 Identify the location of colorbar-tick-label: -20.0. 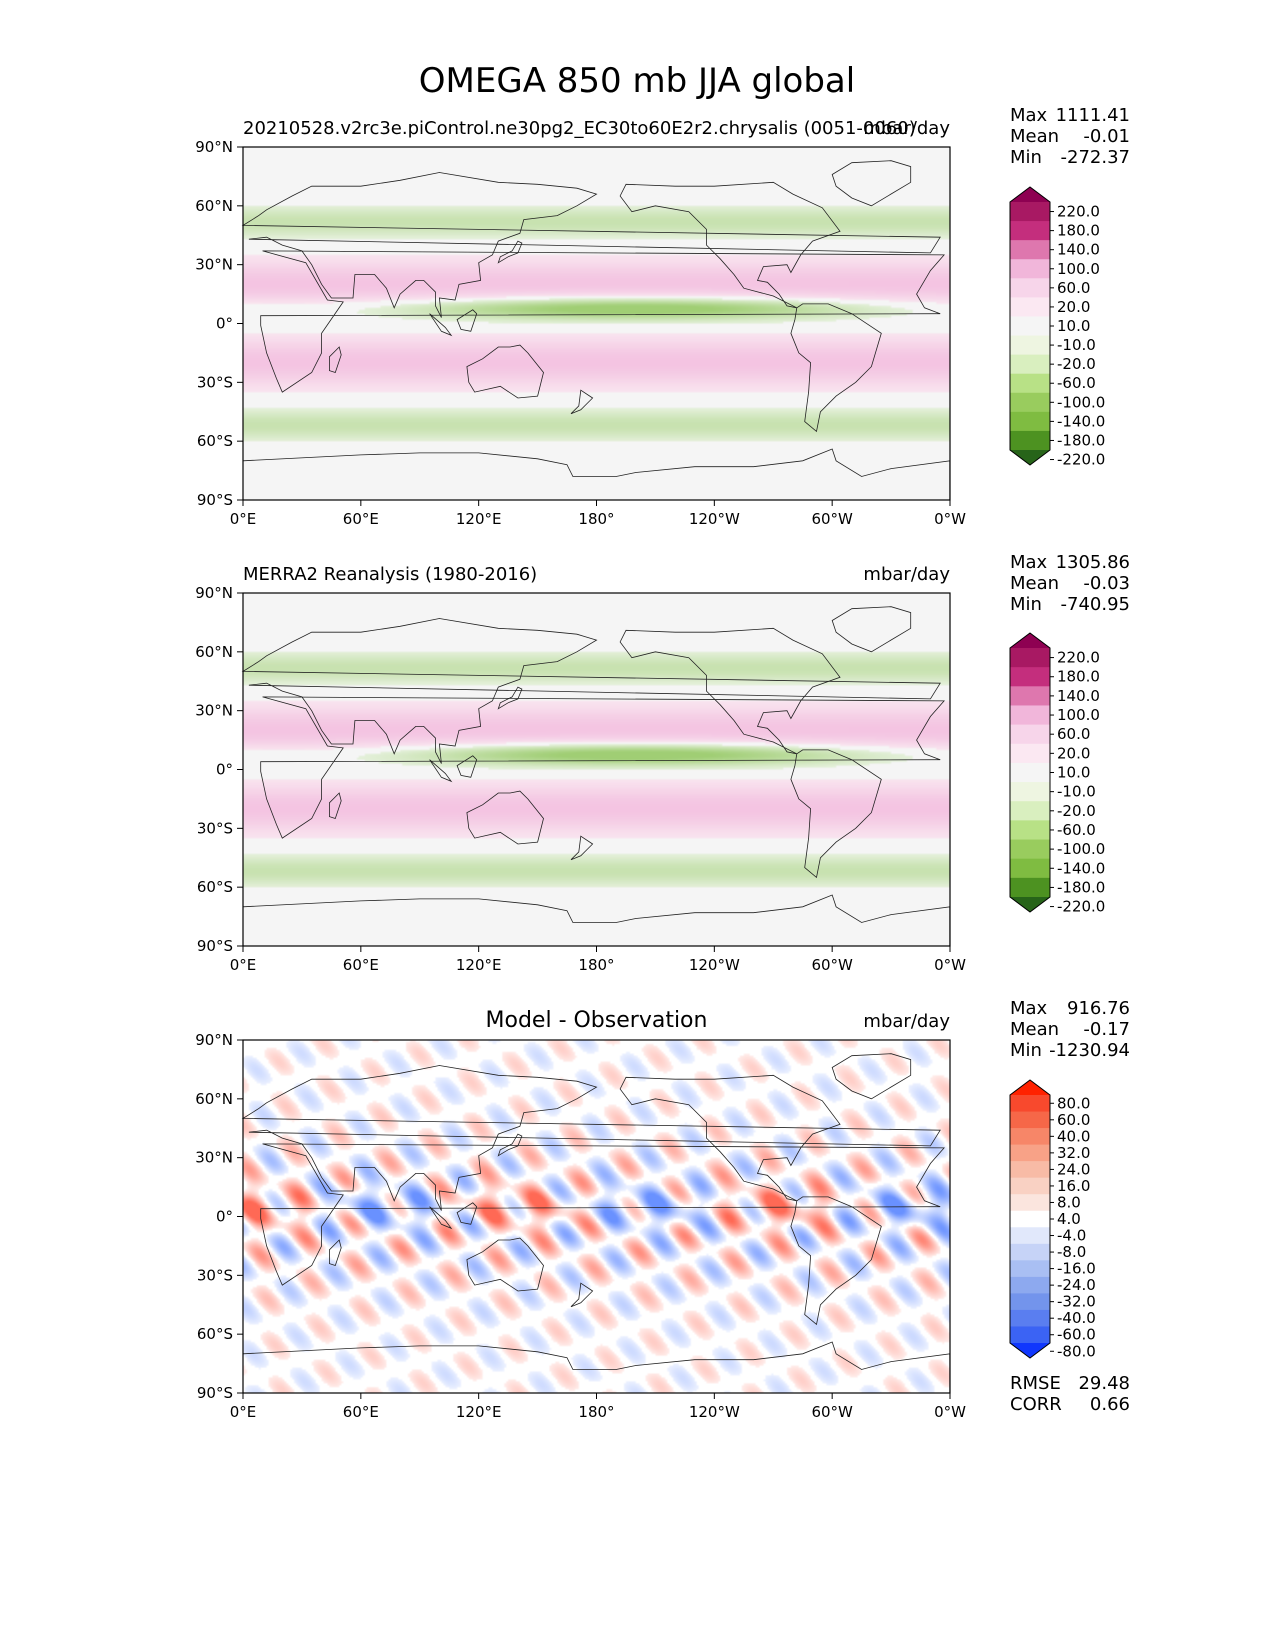
(1076, 811).